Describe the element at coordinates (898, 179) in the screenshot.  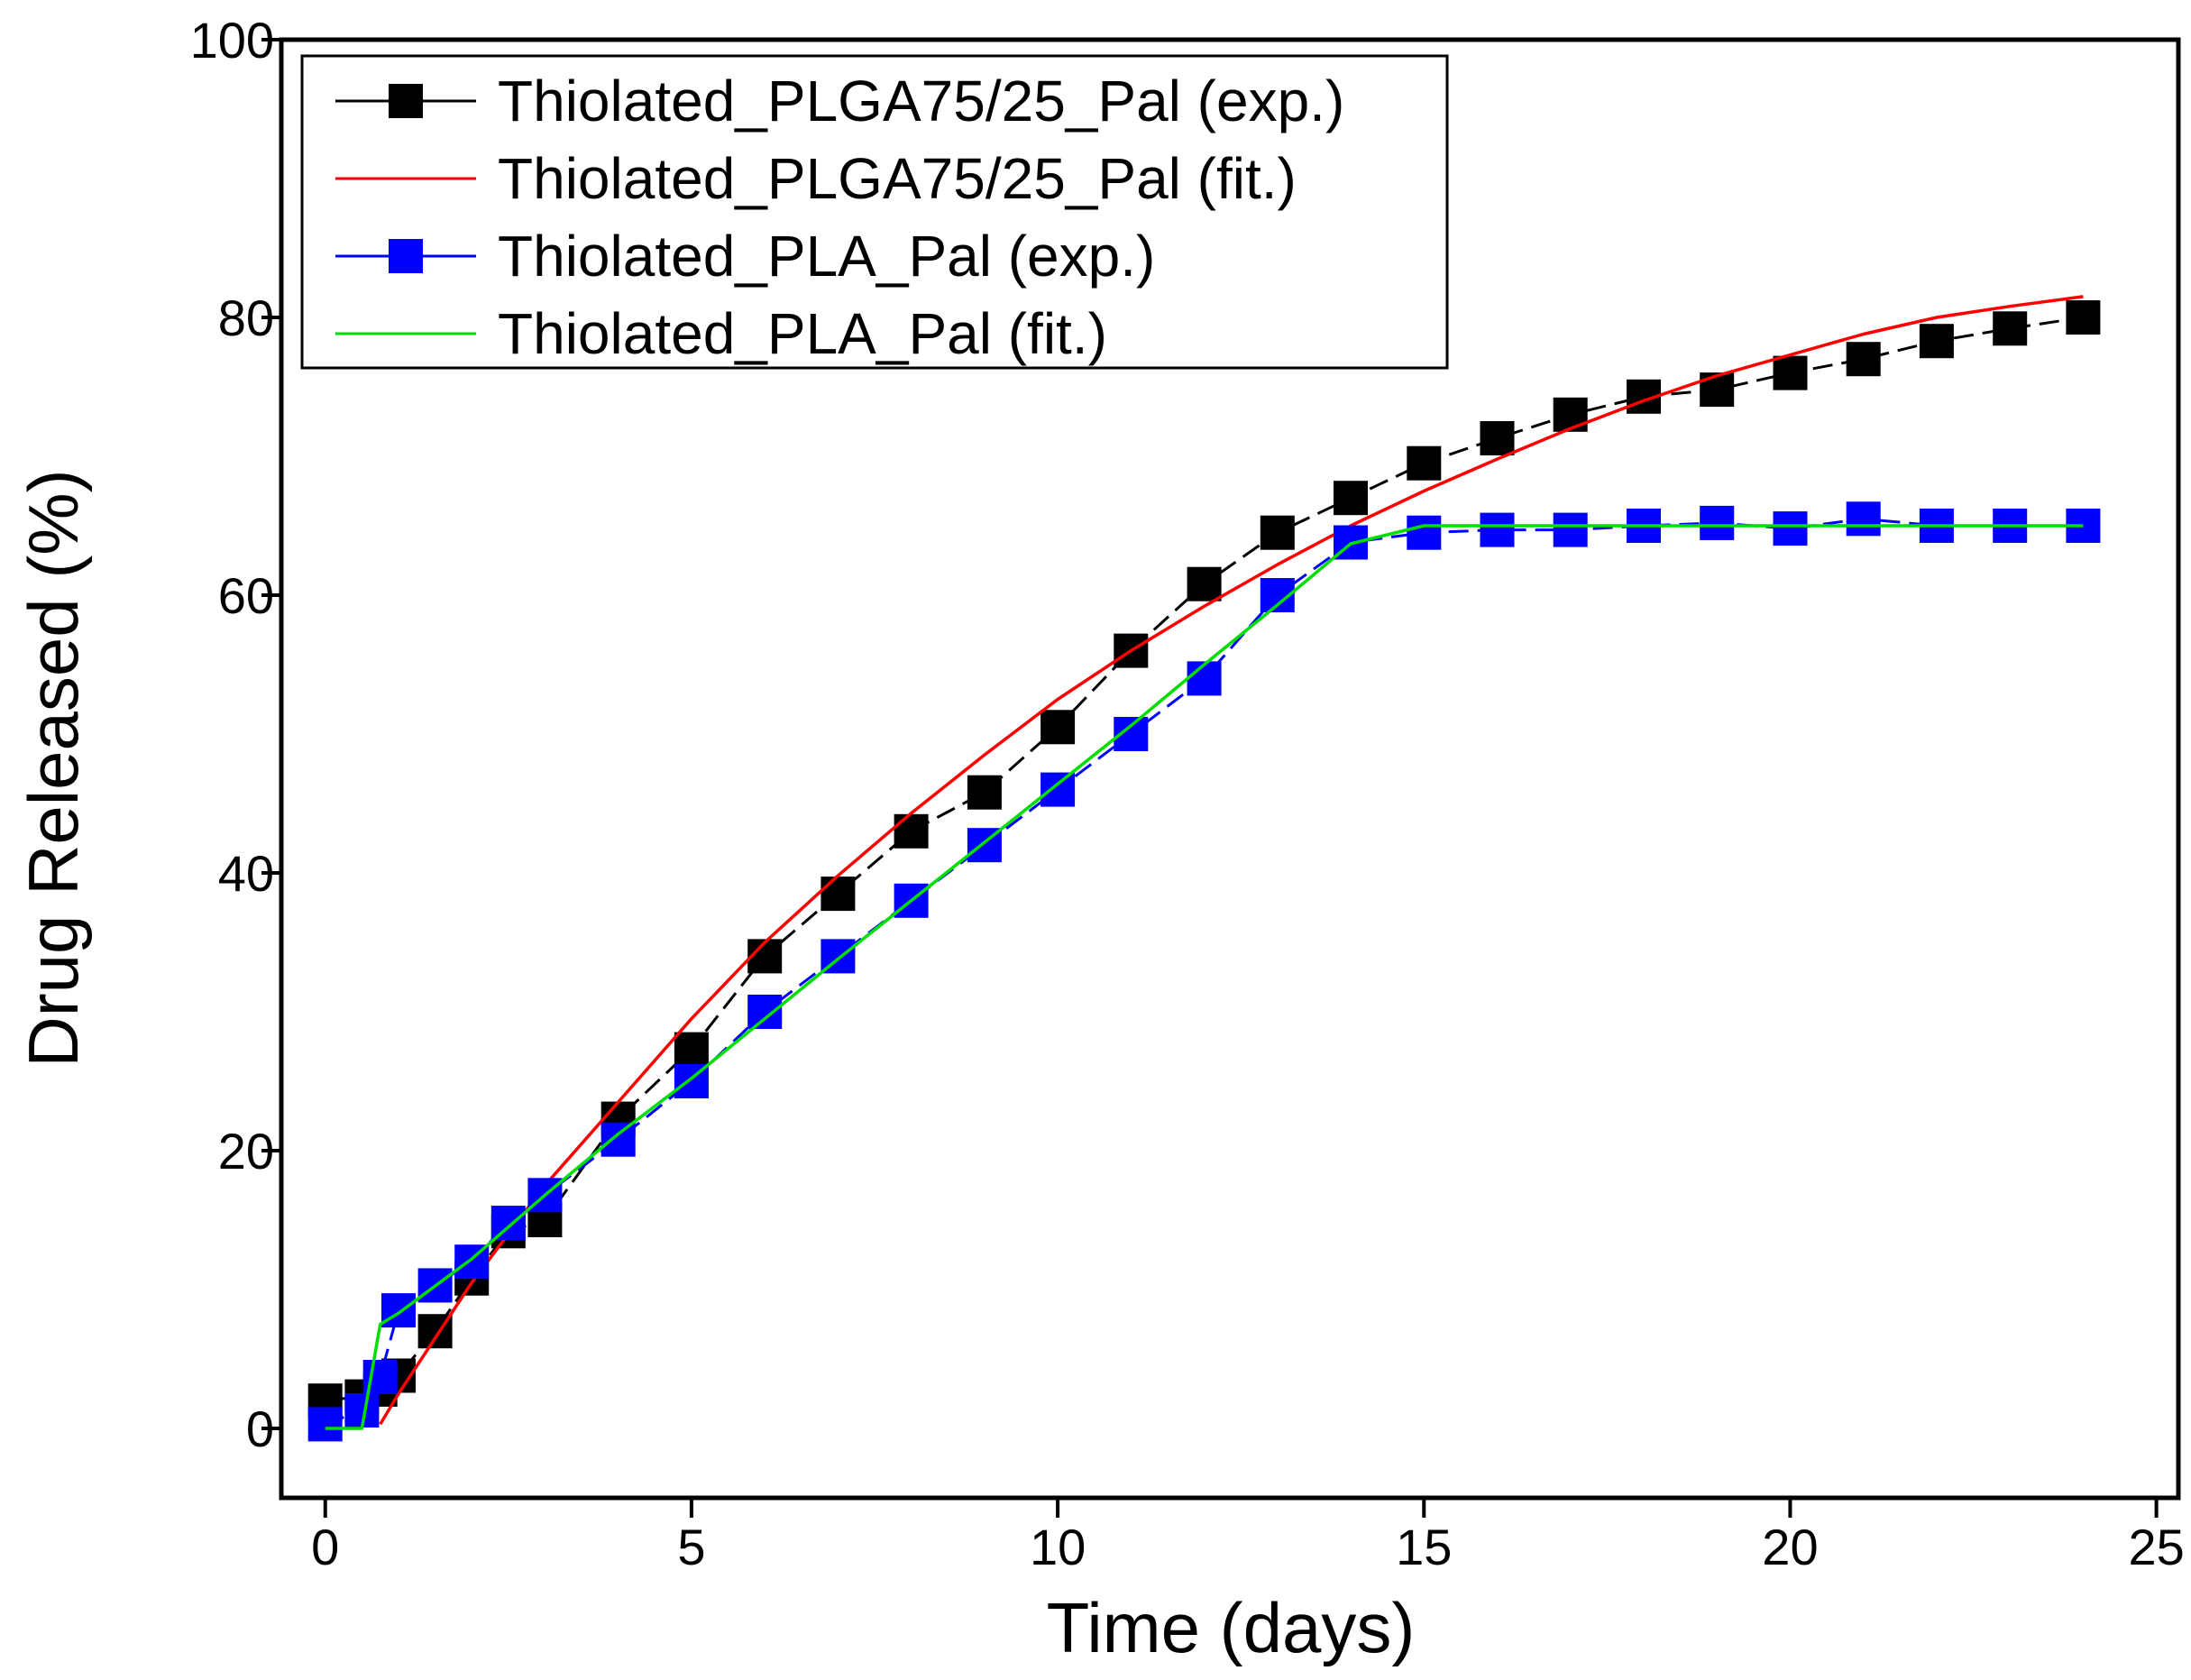
I see `legend-label: Thiolated_PLGA75/25_Pal (fit.)` at that location.